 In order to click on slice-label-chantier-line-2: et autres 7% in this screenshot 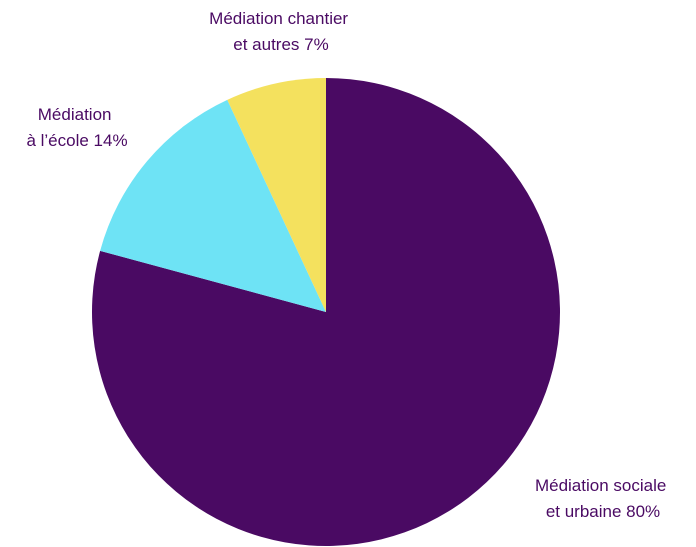, I will do `click(280, 44)`.